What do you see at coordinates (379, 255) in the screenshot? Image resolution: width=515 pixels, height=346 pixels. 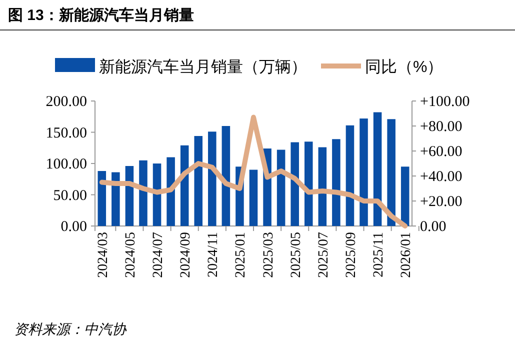 I see `x-tick-label: 2025/11` at bounding box center [379, 255].